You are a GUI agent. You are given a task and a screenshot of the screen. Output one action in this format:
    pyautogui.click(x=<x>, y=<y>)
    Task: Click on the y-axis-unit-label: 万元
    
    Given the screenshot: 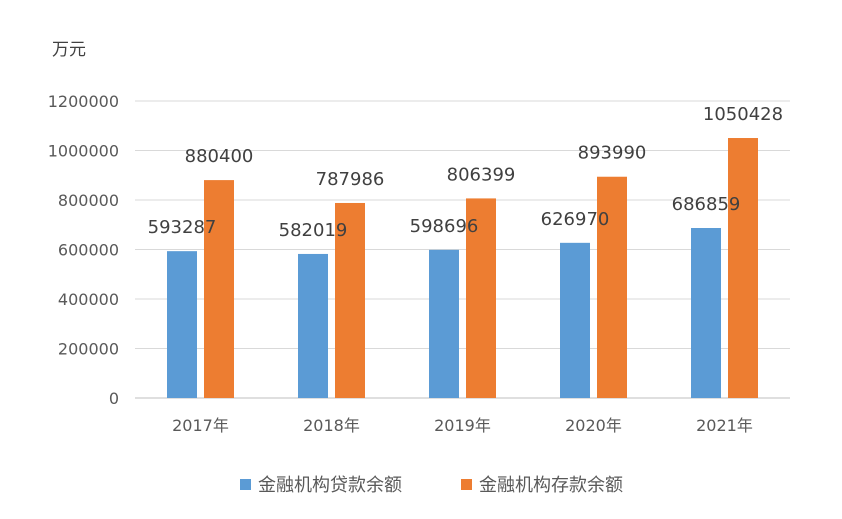 What is the action you would take?
    pyautogui.click(x=69, y=50)
    